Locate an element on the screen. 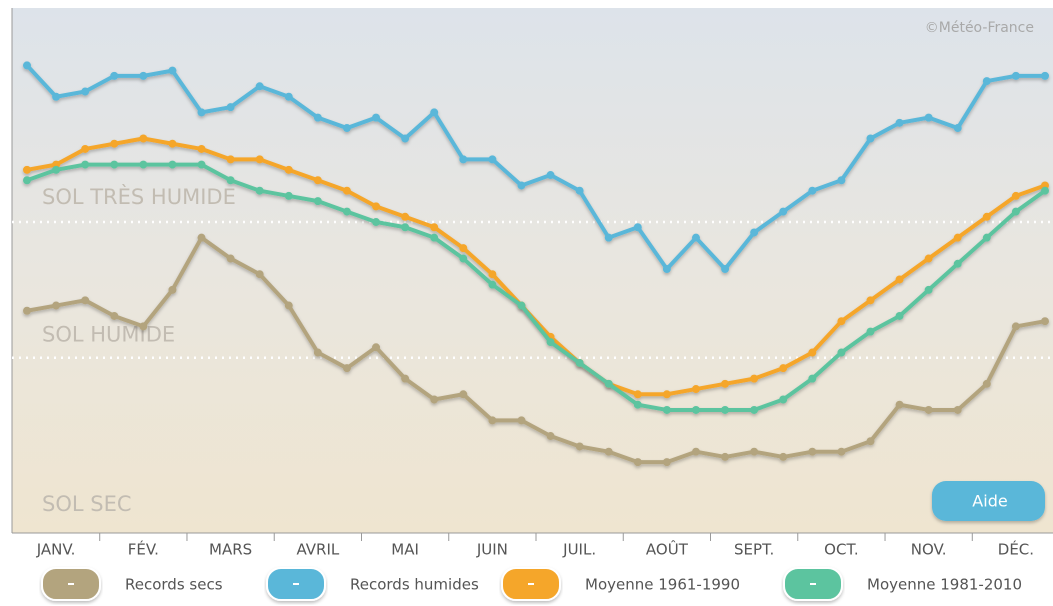 This screenshot has width=1053, height=606. legend-item: Records humides is located at coordinates (372, 584).